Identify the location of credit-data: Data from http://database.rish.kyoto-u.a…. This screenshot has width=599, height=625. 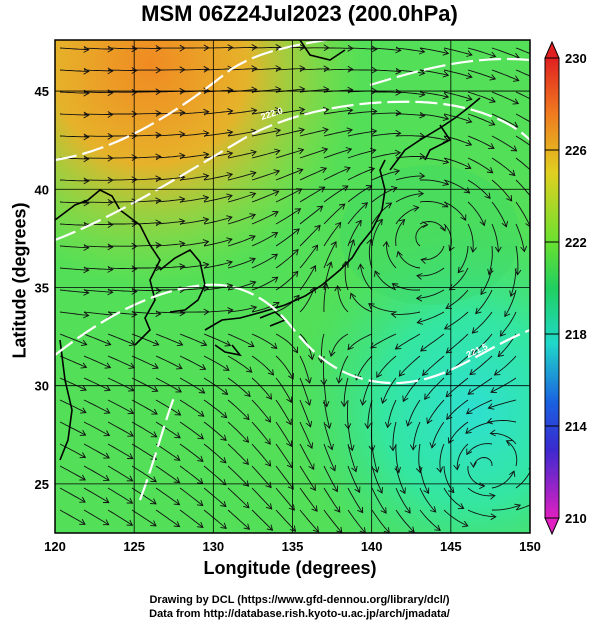
(299, 614).